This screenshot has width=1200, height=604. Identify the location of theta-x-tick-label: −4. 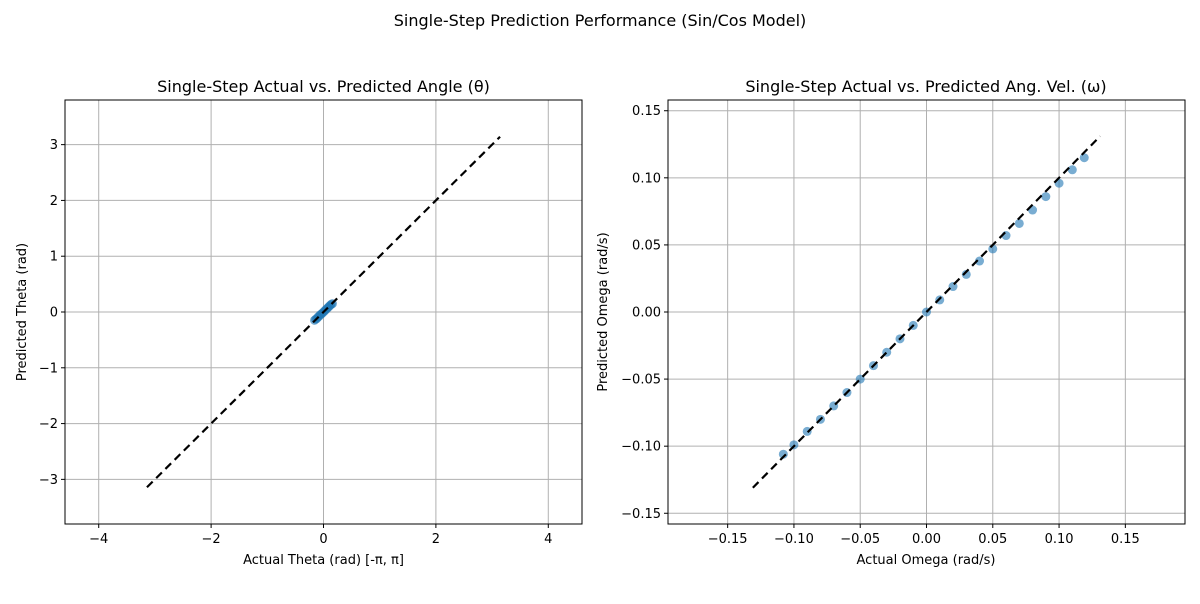
(98, 539).